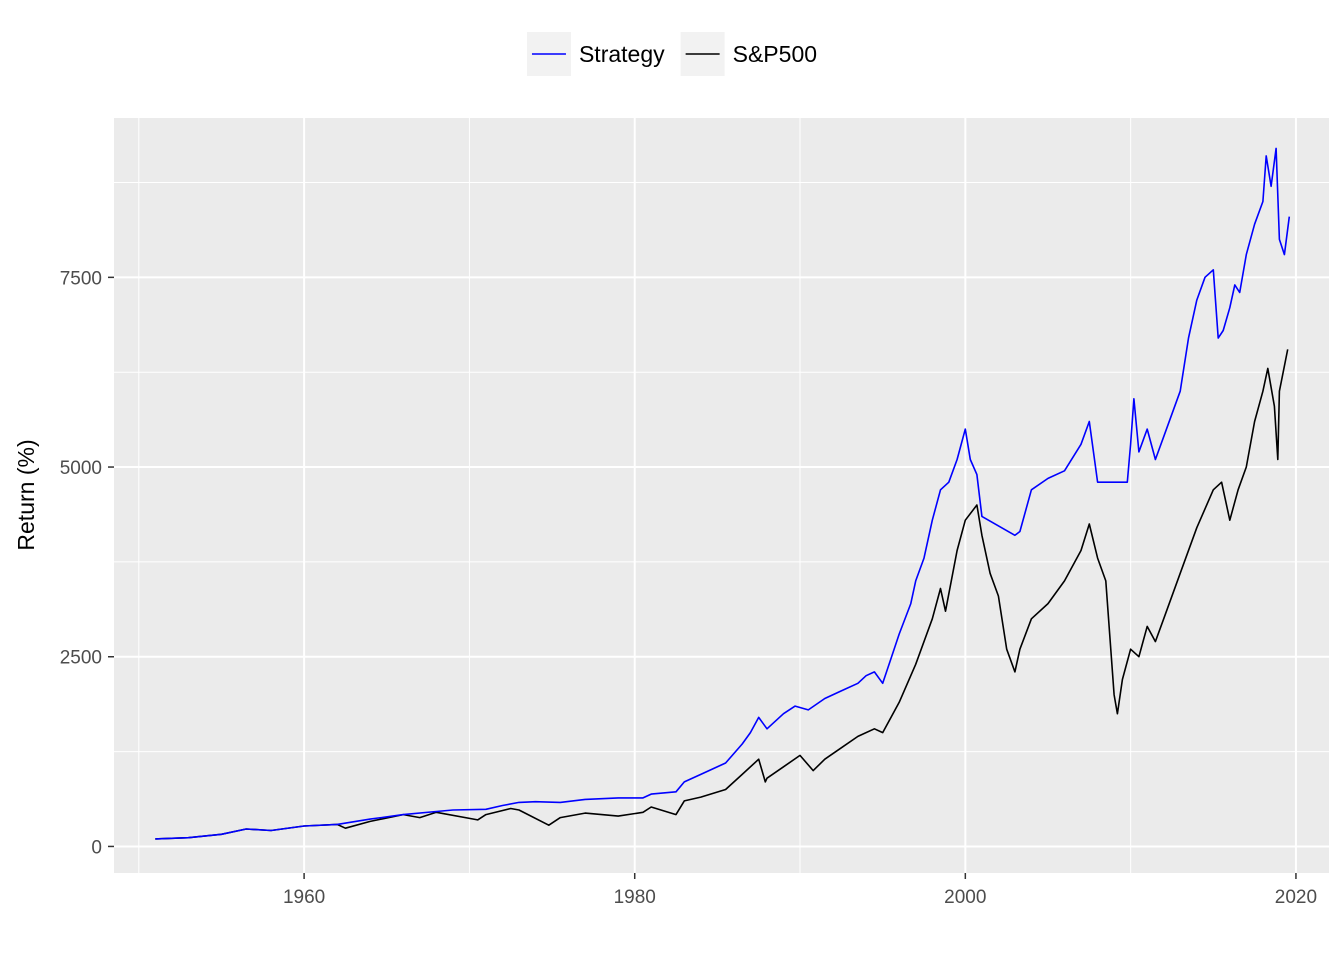 Image resolution: width=1344 pixels, height=960 pixels. Describe the element at coordinates (96, 847) in the screenshot. I see `y-tick-label: 0` at that location.